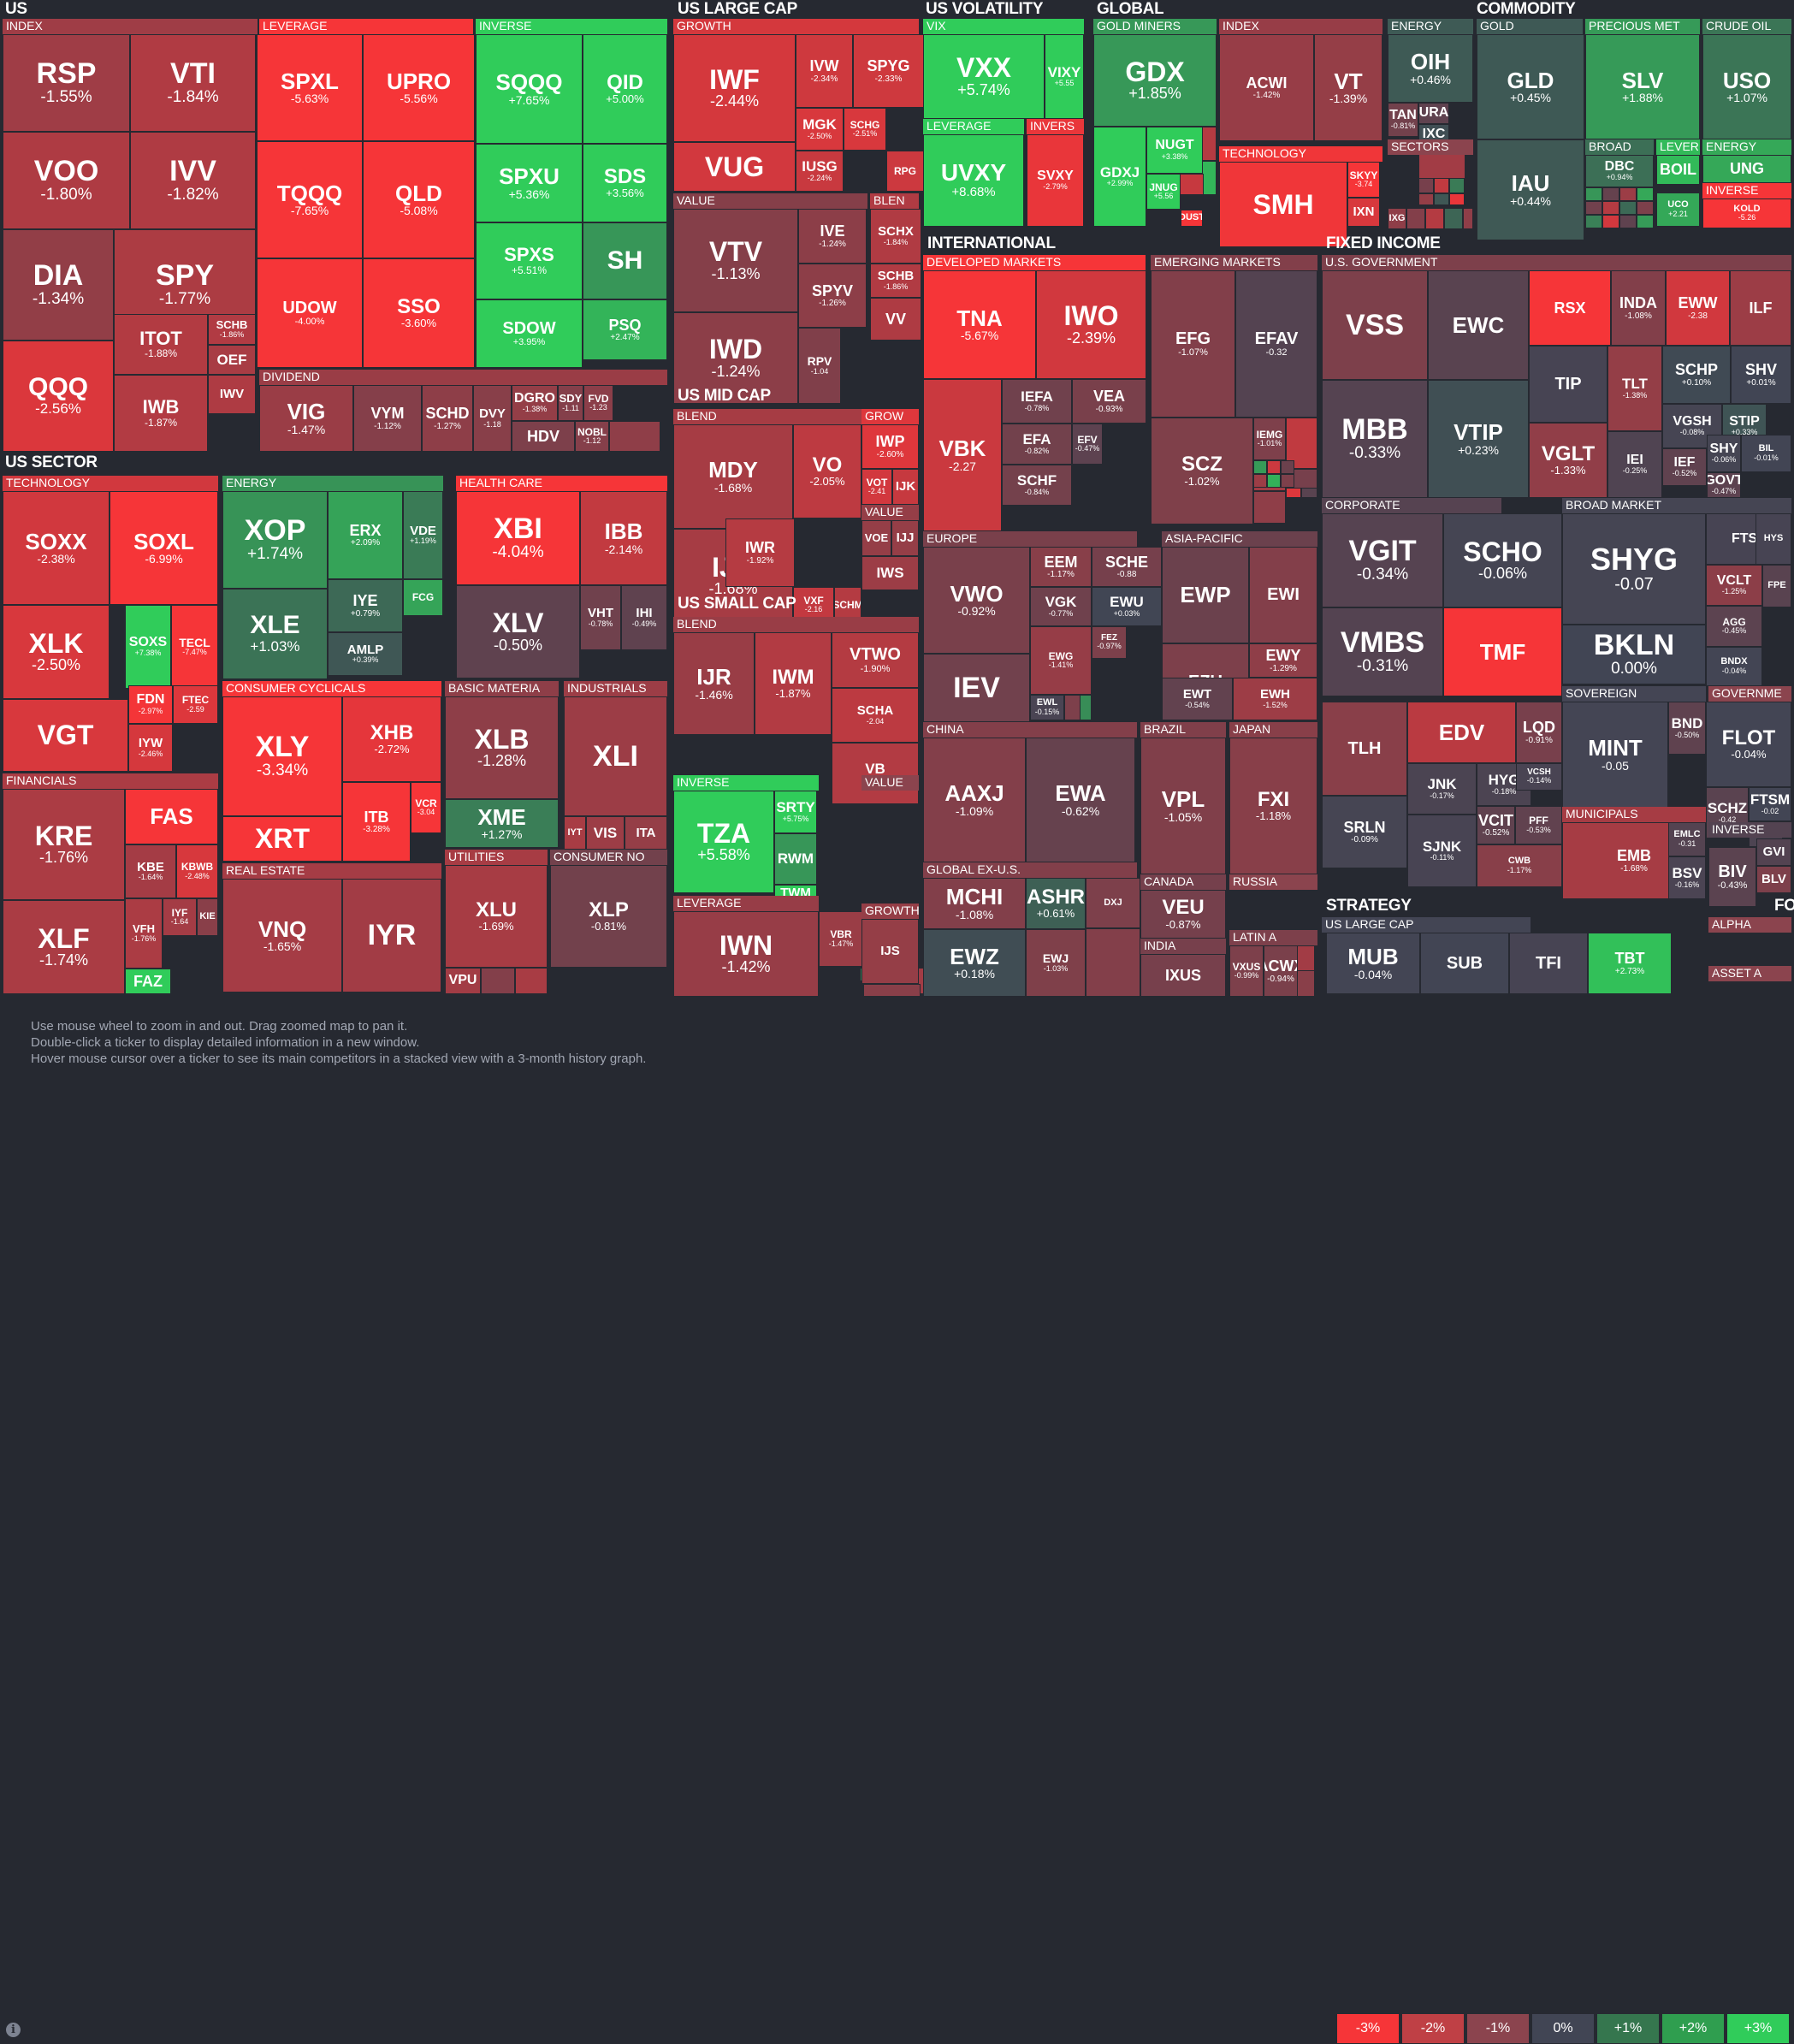 The width and height of the screenshot is (1794, 2044). Describe the element at coordinates (820, 171) in the screenshot. I see `tile-iusg: IUSG -2.24%` at that location.